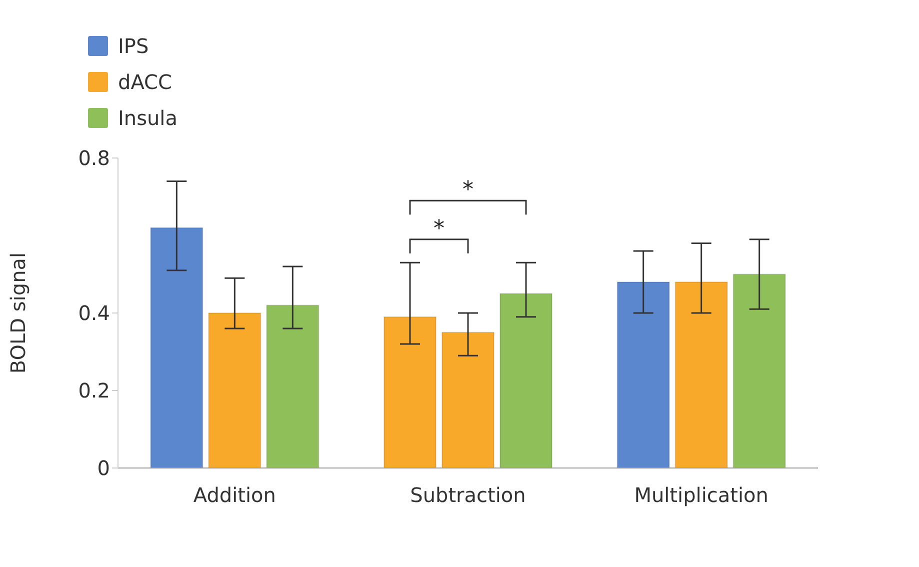 The height and width of the screenshot is (567, 919). Describe the element at coordinates (94, 390) in the screenshot. I see `y-tick-label: 0.2` at that location.